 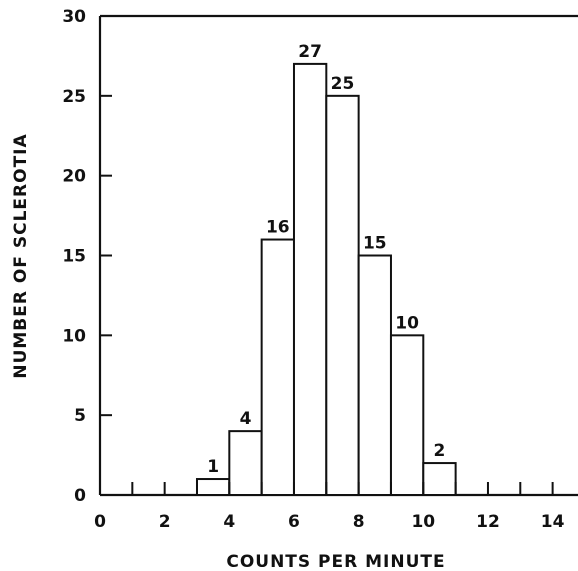 What do you see at coordinates (165, 522) in the screenshot?
I see `x-tick-label: 2` at bounding box center [165, 522].